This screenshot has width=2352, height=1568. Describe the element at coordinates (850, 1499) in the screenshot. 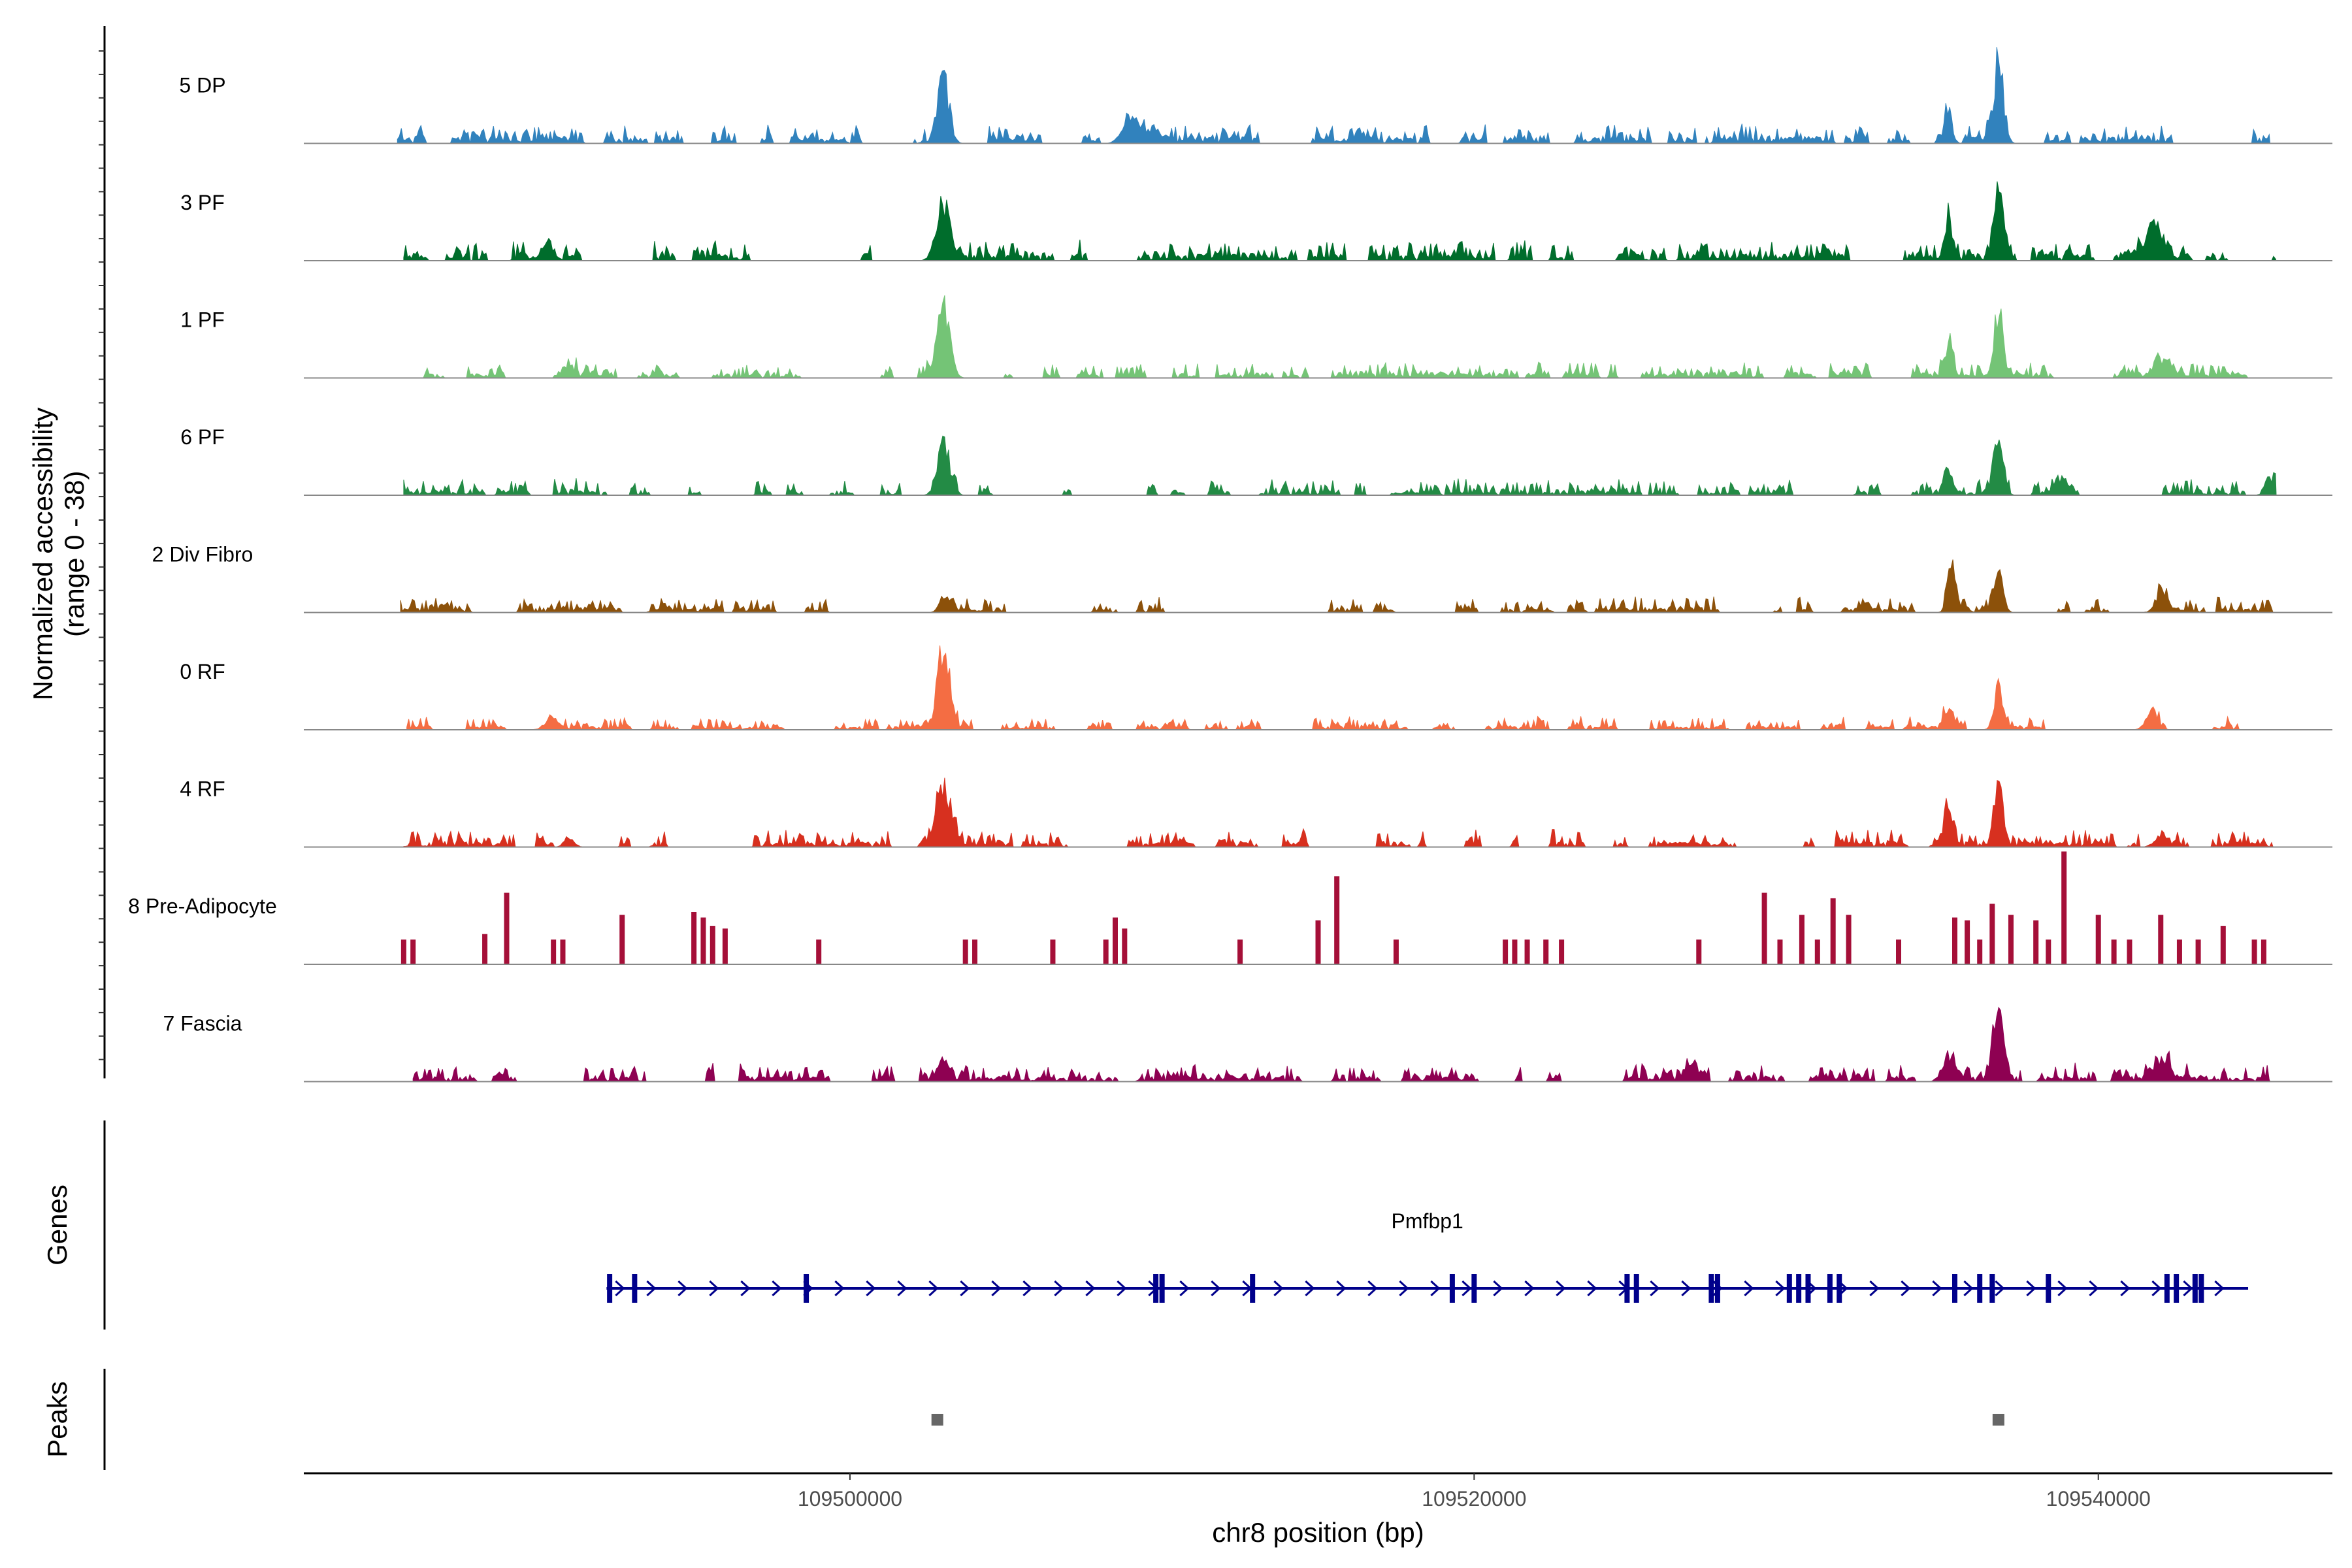

I see `x-tick-label: 109500000` at that location.